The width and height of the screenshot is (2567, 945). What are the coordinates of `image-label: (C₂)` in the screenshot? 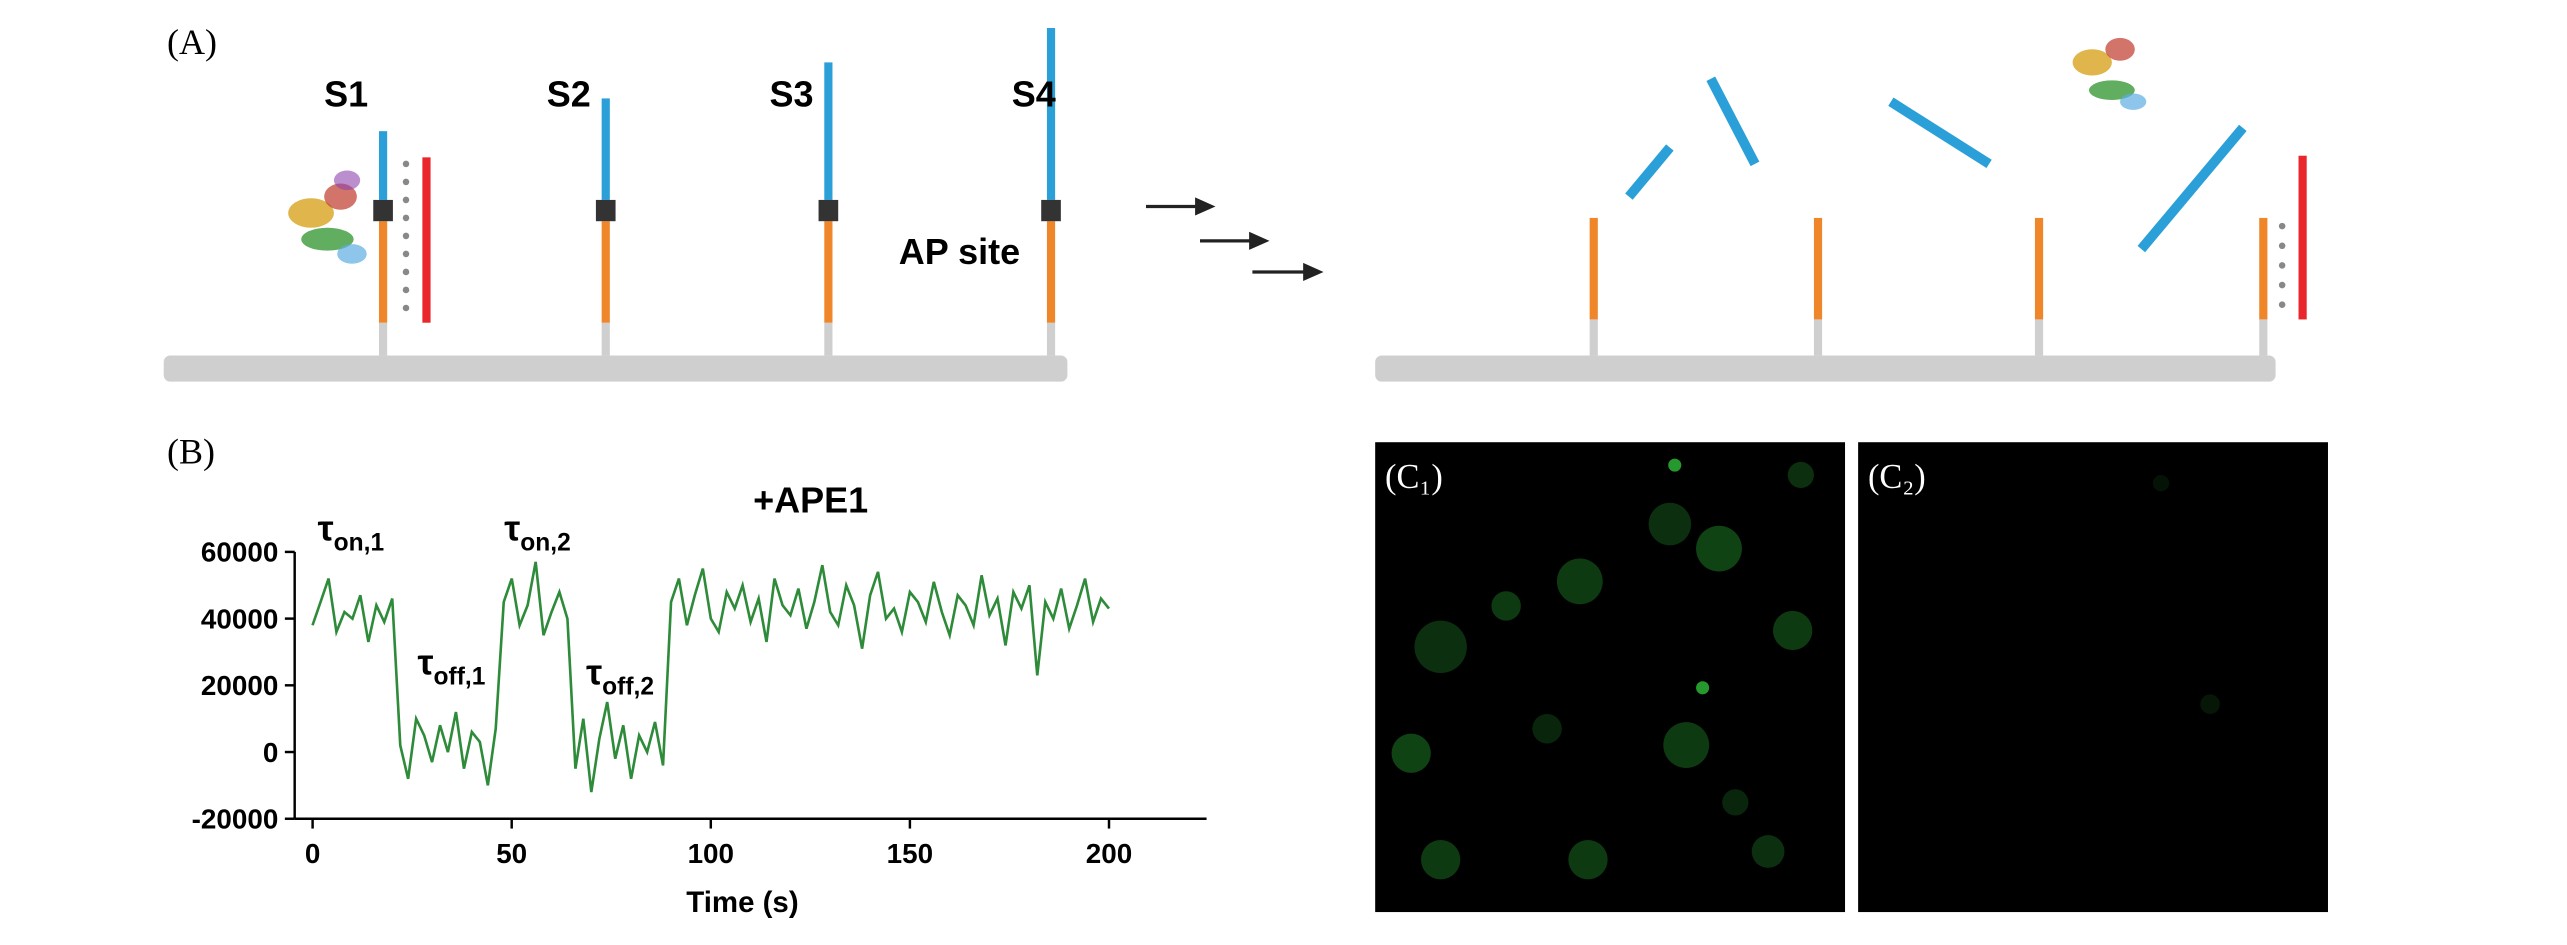 It's located at (1897, 477).